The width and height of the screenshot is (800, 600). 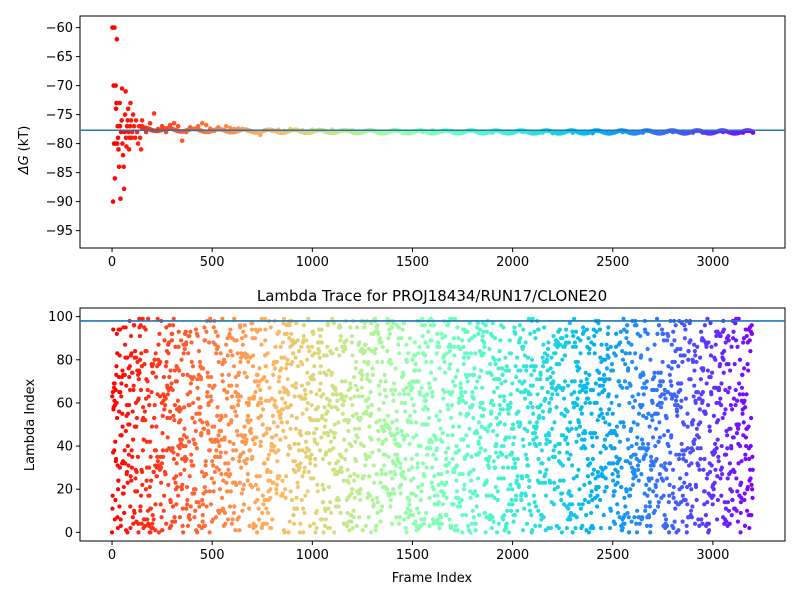 I want to click on delta-g-point, so click(x=136, y=120).